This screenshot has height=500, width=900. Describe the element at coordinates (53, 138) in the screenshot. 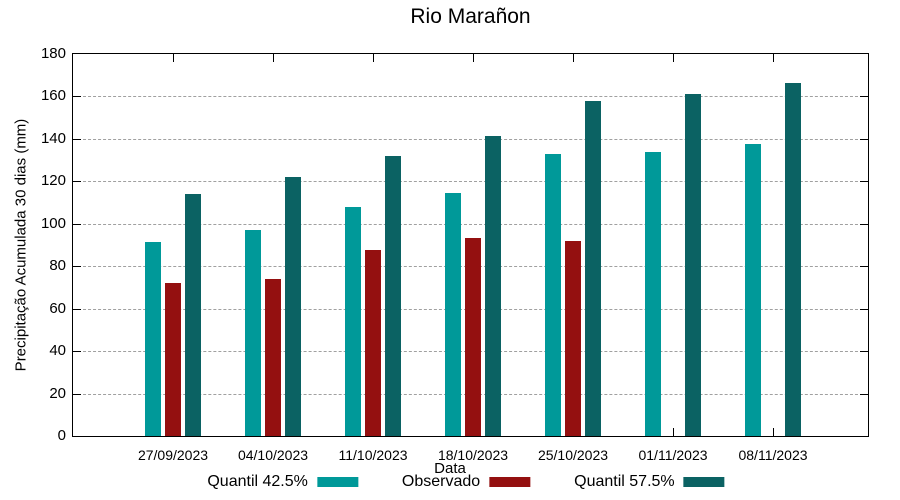

I see `y-tick-label: 140` at that location.